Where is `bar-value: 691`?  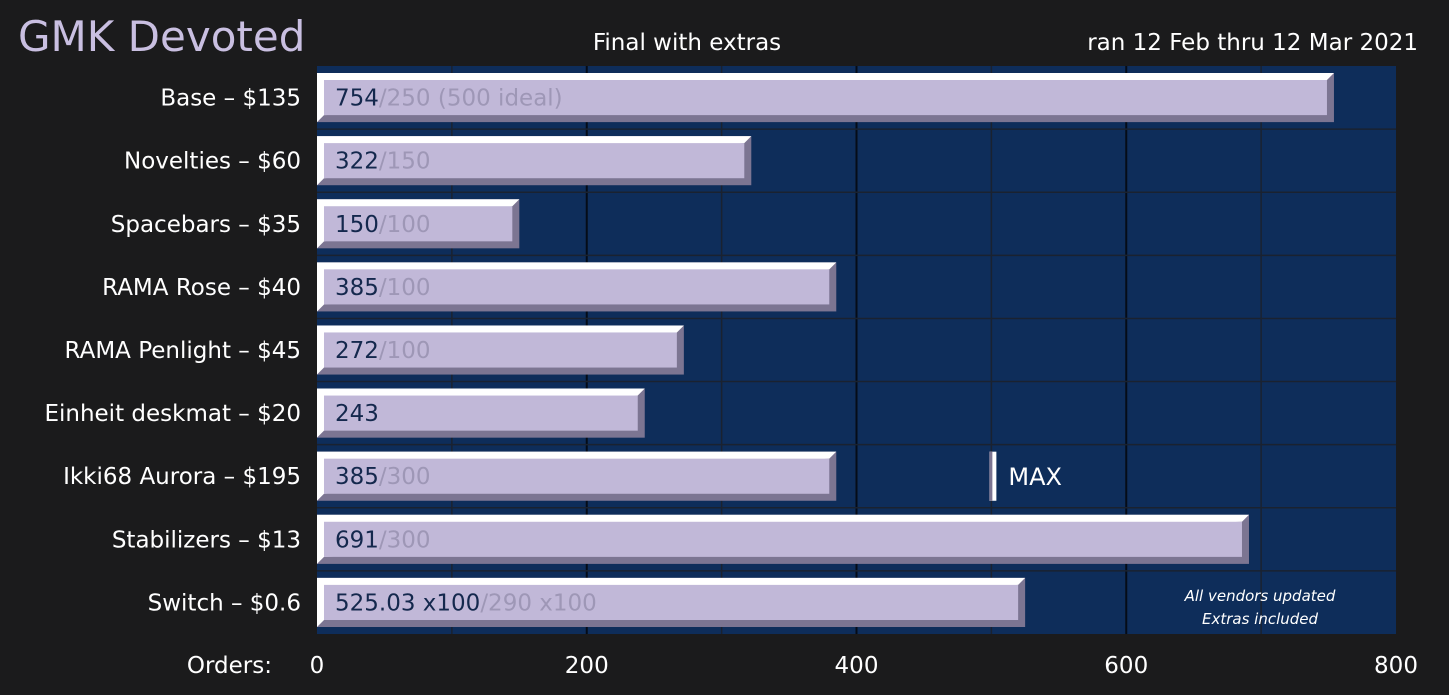 bar-value: 691 is located at coordinates (357, 540).